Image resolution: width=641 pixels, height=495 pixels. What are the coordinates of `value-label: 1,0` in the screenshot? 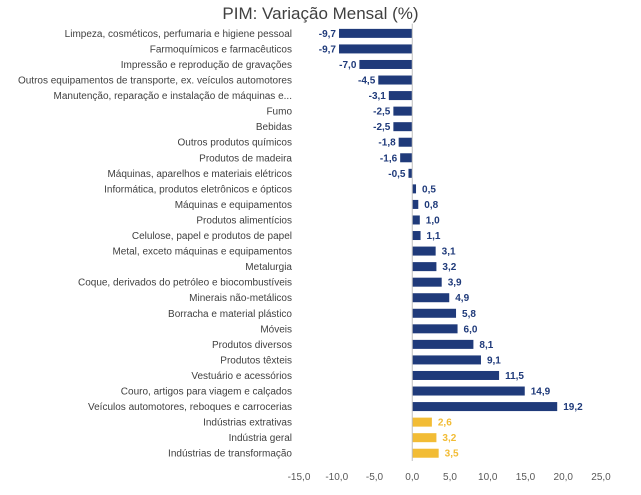 It's located at (433, 220).